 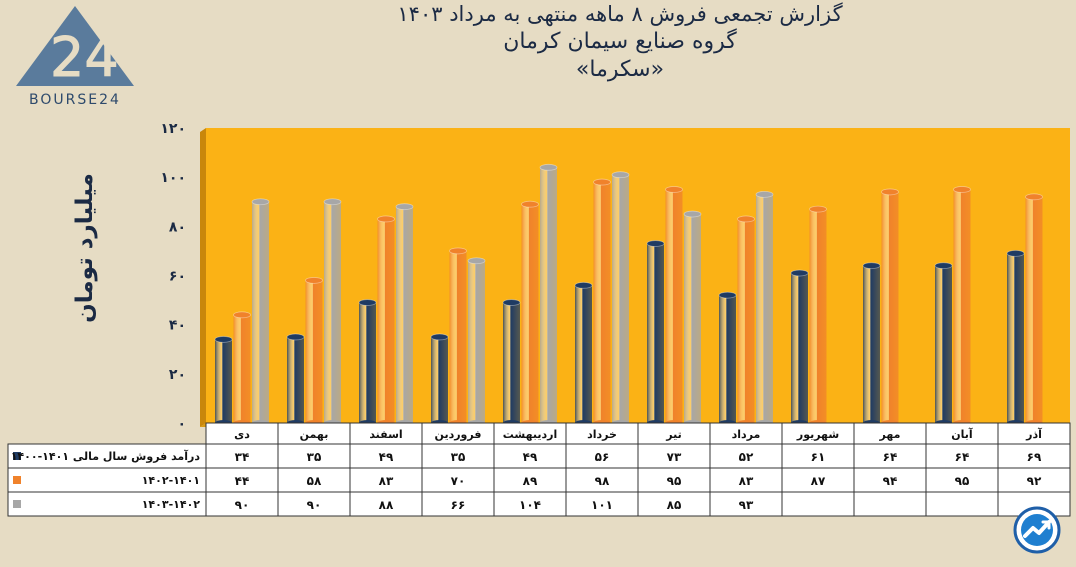 What do you see at coordinates (171, 480) in the screenshot?
I see `legend-entry: ۱۴۰۲-۱۴۰۱` at bounding box center [171, 480].